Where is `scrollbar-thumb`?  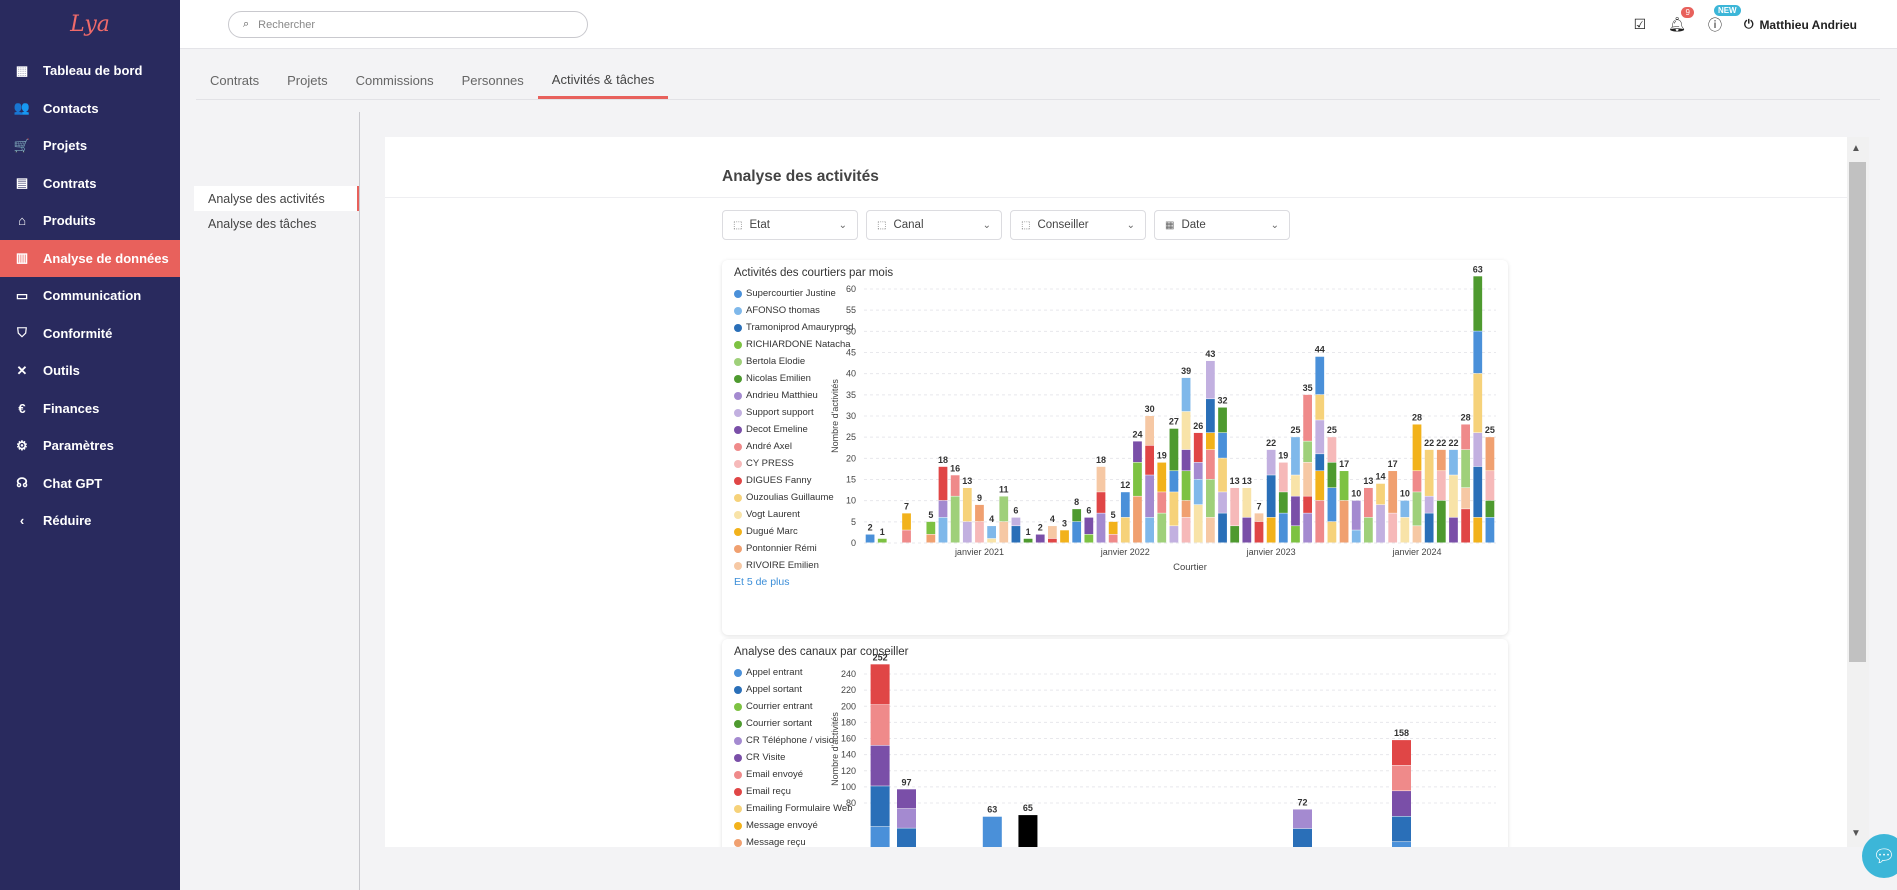 scrollbar-thumb is located at coordinates (1857, 412).